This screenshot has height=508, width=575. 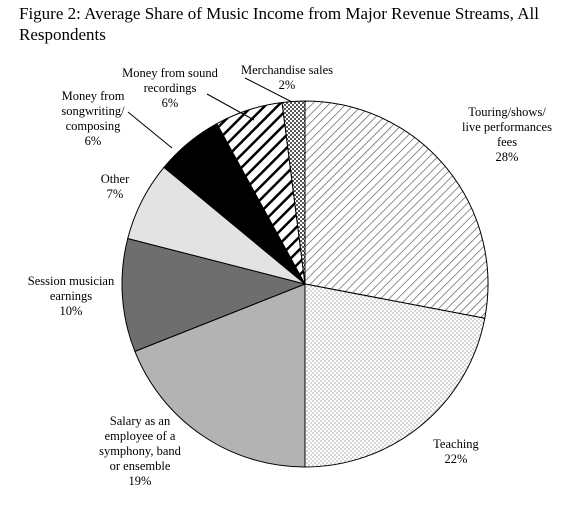 What do you see at coordinates (456, 459) in the screenshot?
I see `slice-value-label: 22%` at bounding box center [456, 459].